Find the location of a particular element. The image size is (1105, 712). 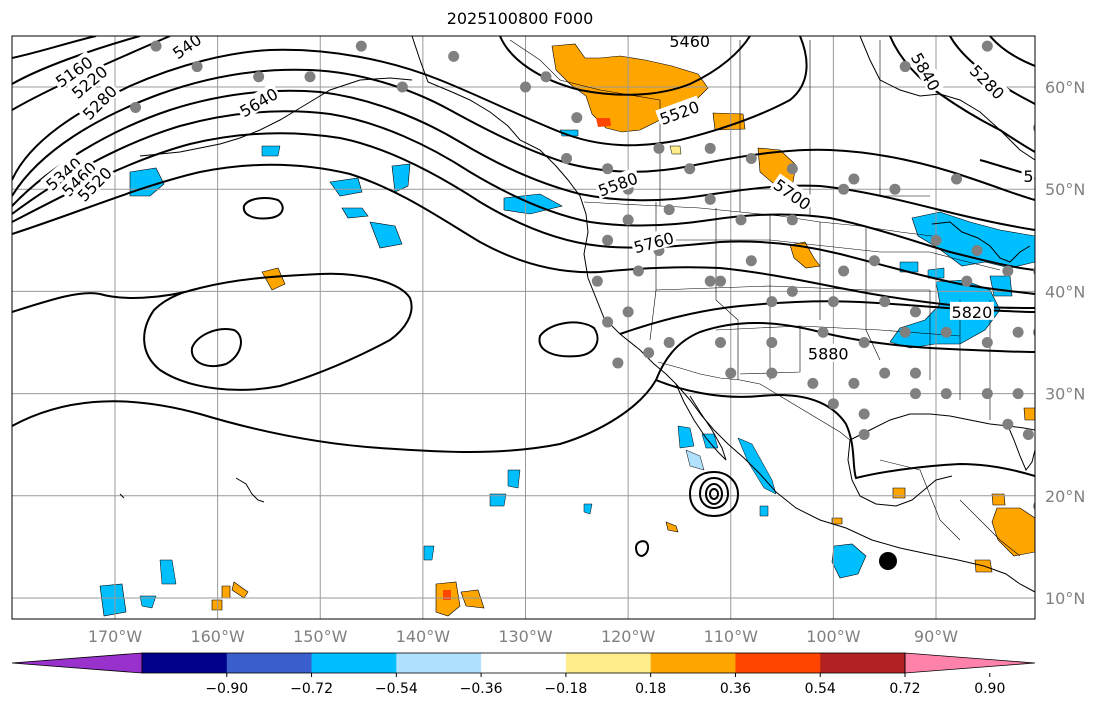

longitude-label: 160°W is located at coordinates (217, 636).